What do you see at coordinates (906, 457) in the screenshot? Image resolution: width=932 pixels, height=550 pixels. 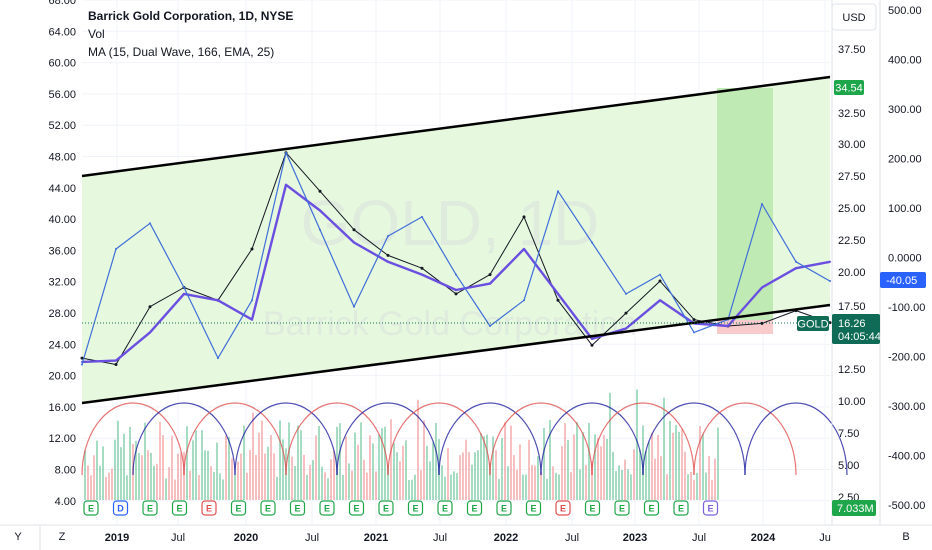 I see `right-tick-label: -400.00` at bounding box center [906, 457].